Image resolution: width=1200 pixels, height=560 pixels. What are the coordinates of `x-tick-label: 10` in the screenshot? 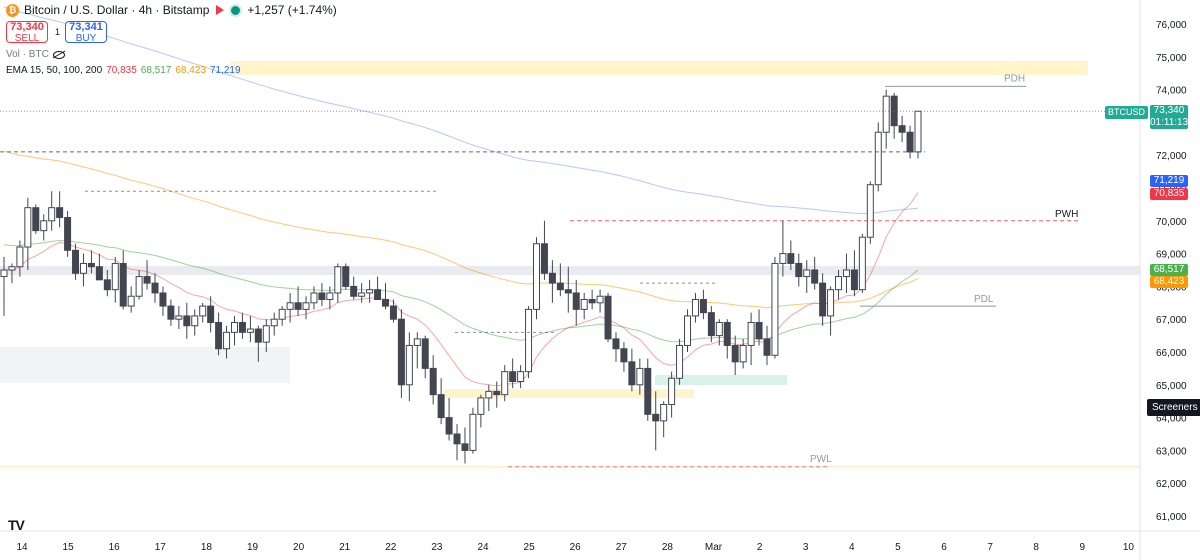 It's located at (1129, 547).